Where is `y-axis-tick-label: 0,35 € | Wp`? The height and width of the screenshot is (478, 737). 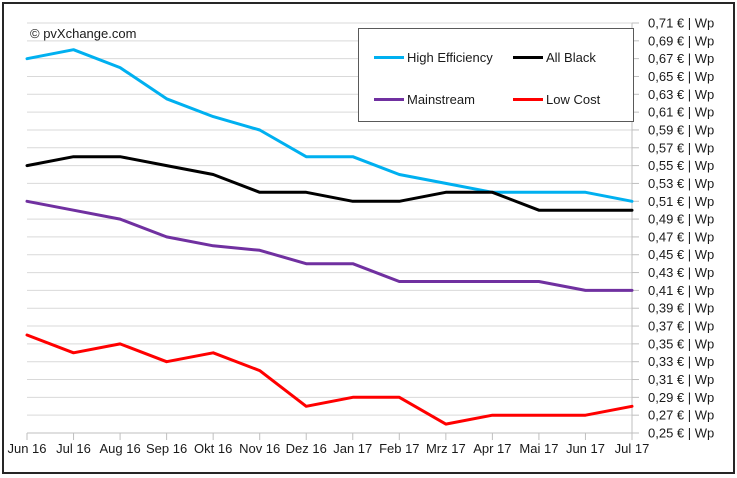
y-axis-tick-label: 0,35 € | Wp is located at coordinates (681, 343).